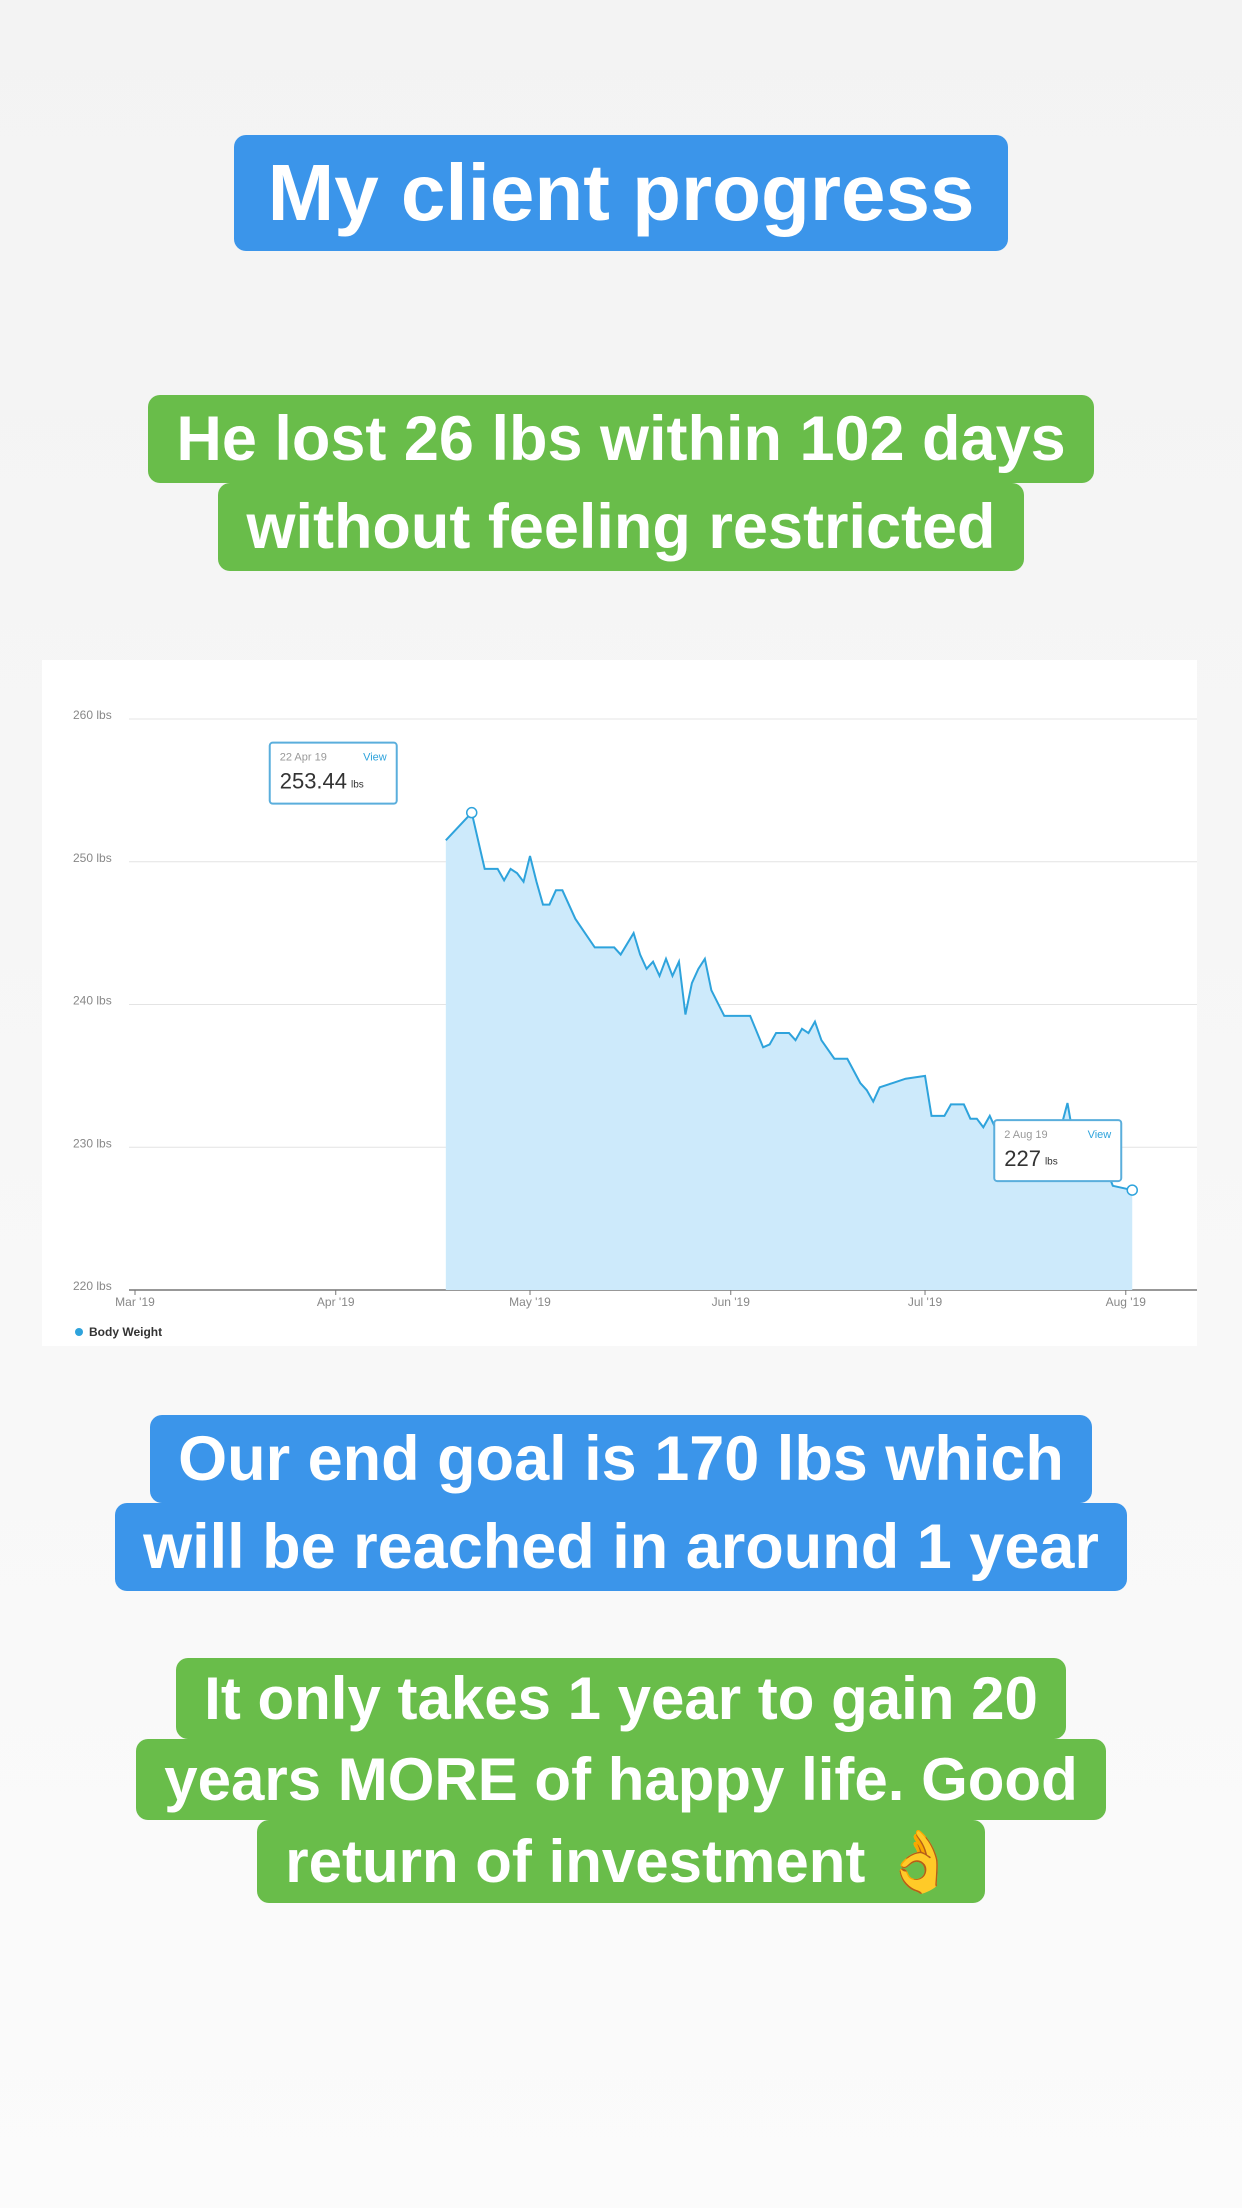 This screenshot has height=2208, width=1242. Describe the element at coordinates (125, 1332) in the screenshot. I see `legend-label: Body Weight` at that location.